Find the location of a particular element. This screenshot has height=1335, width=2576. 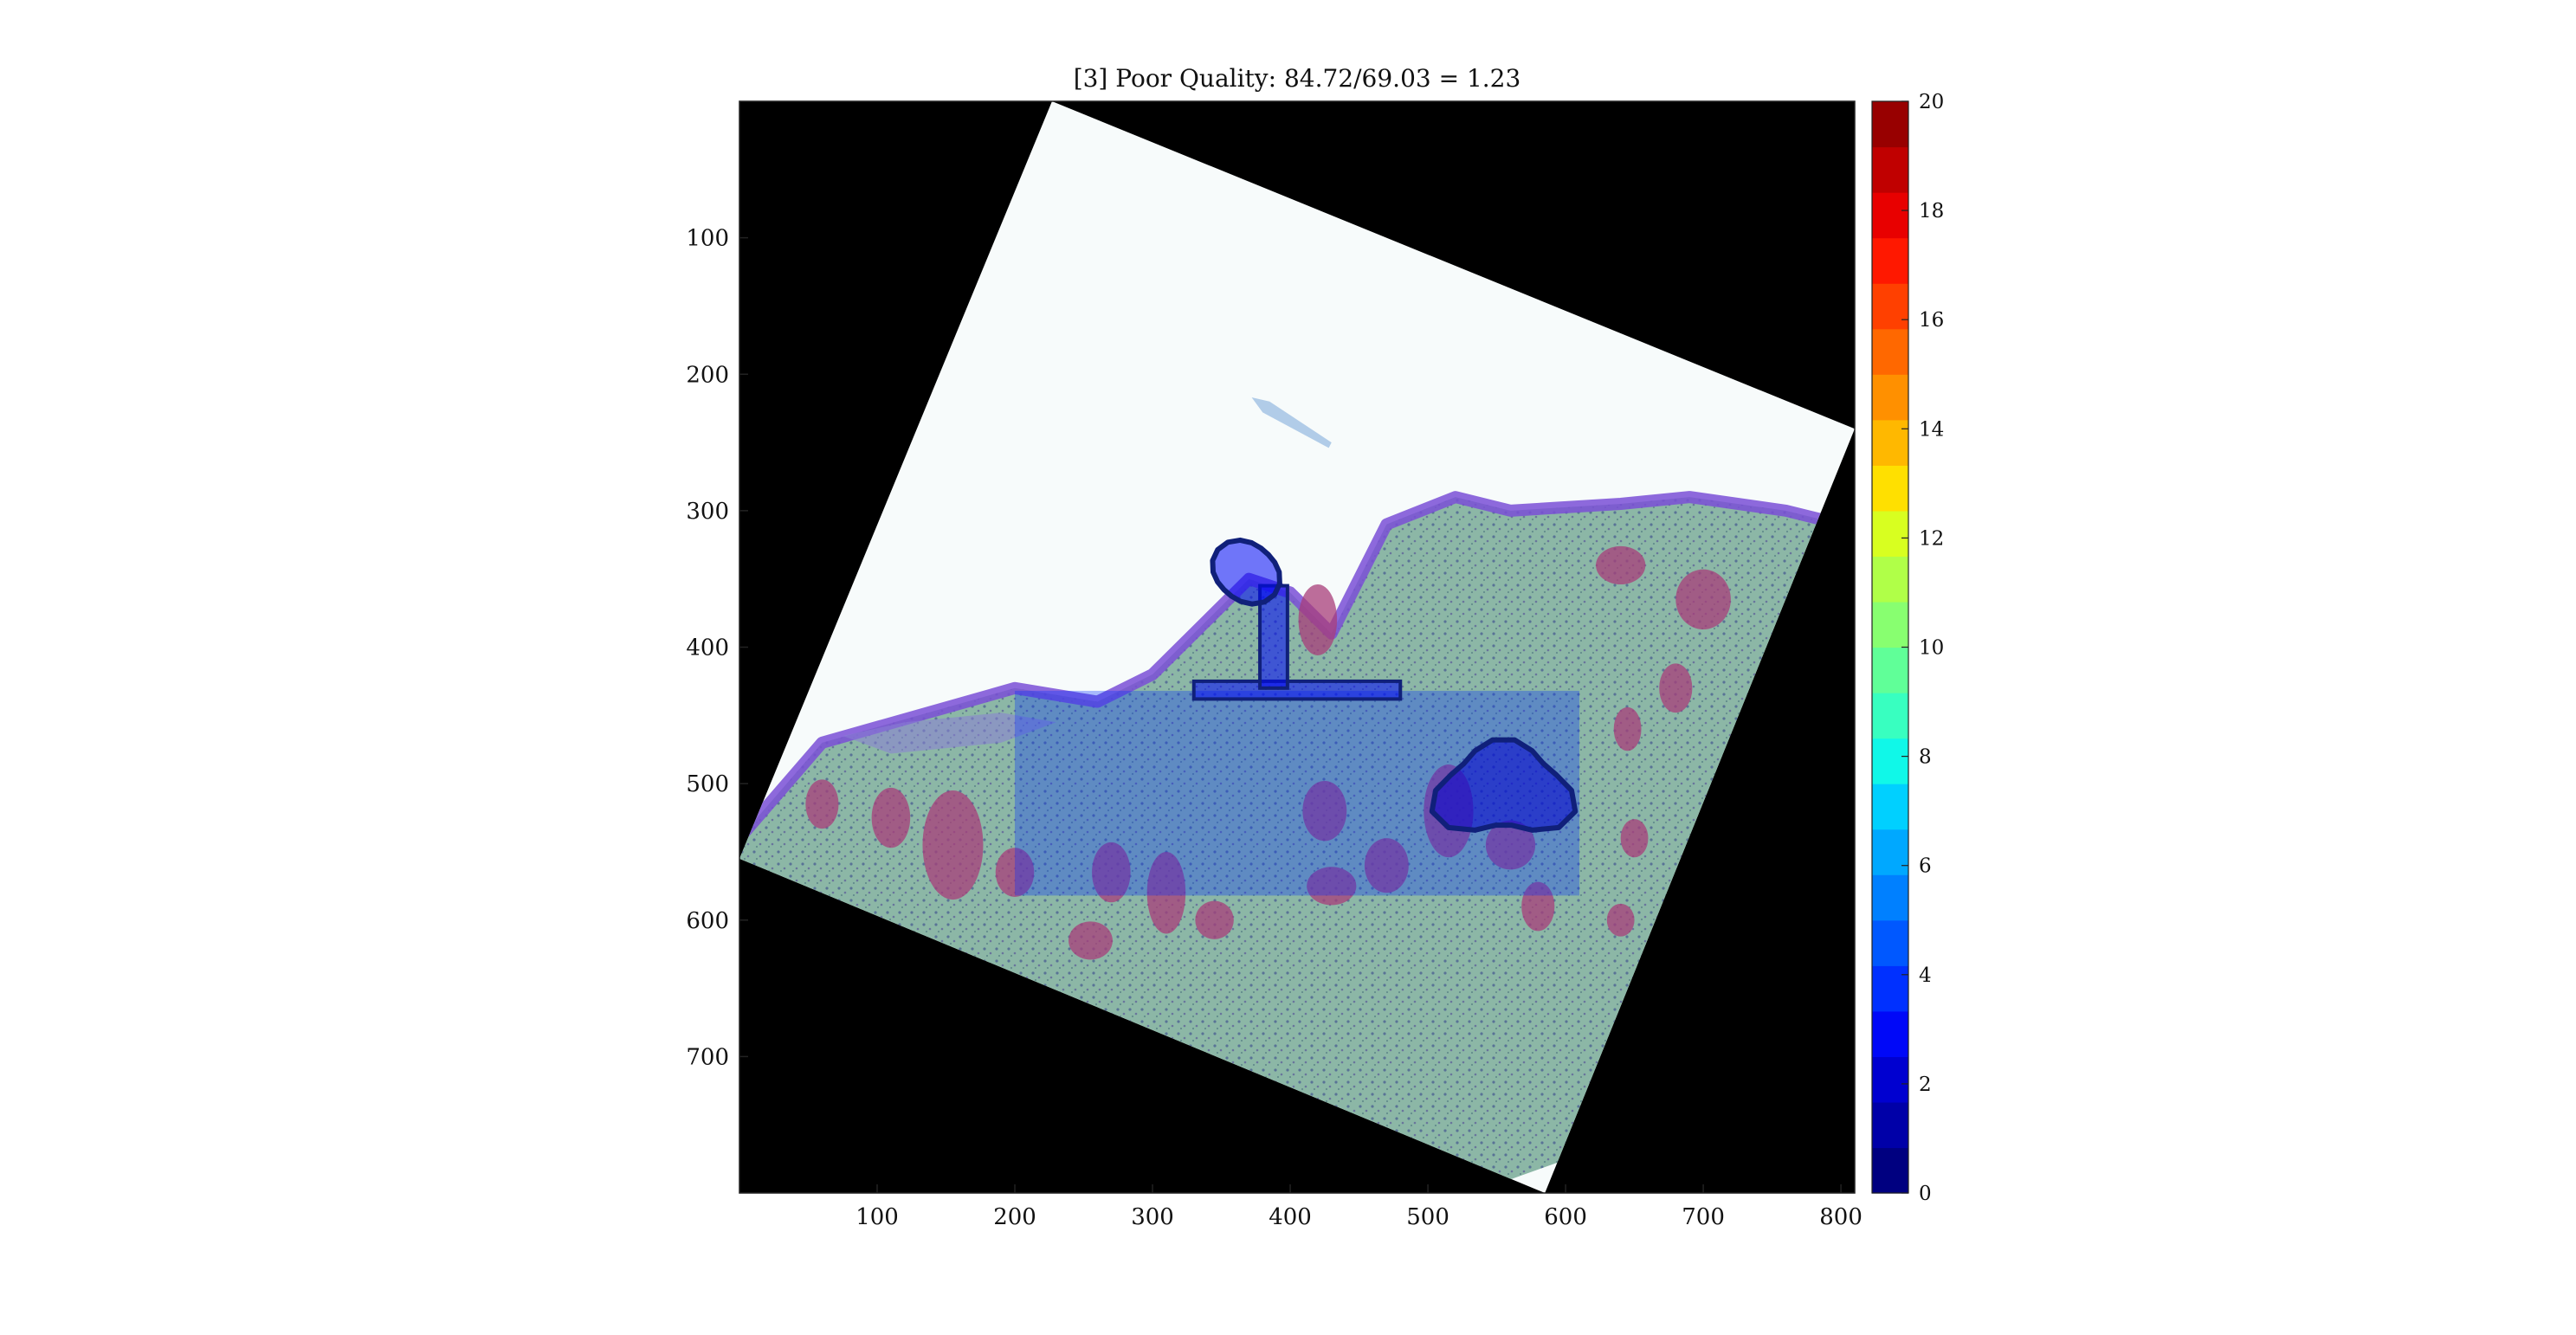

x-tick-label: 400 is located at coordinates (1290, 1217).